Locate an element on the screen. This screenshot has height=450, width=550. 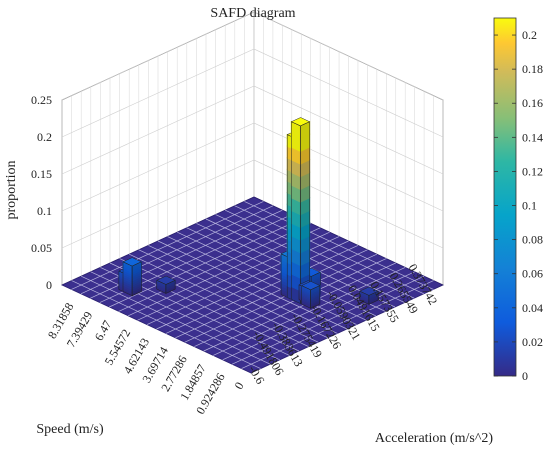
z-tick-label: 0.1 is located at coordinates (44, 211).